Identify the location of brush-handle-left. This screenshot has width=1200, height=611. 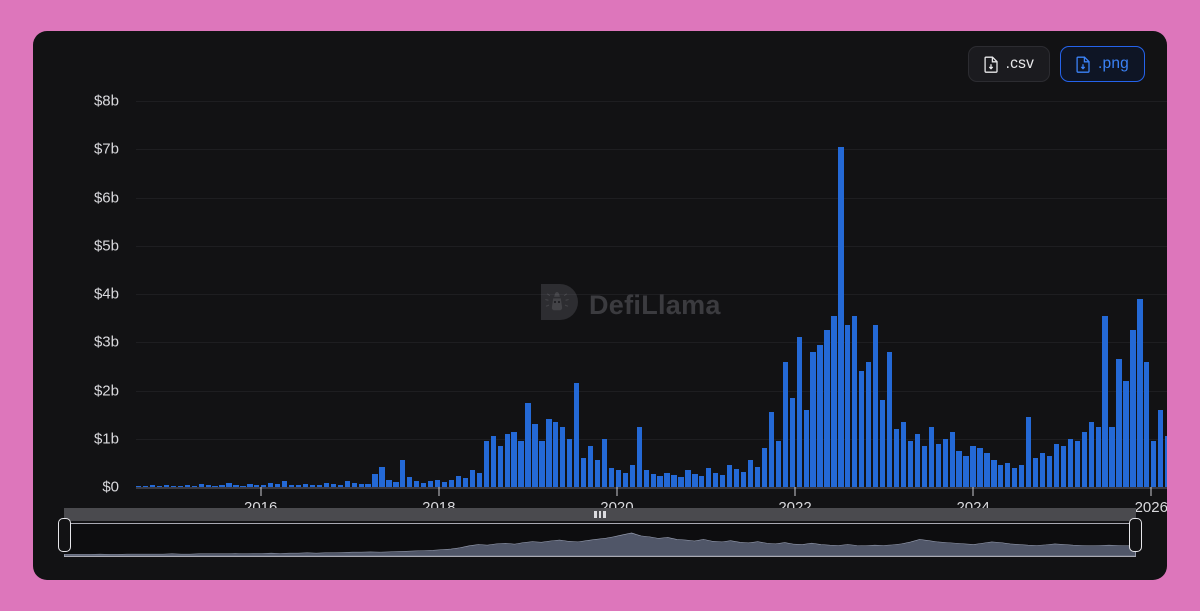
(64, 535).